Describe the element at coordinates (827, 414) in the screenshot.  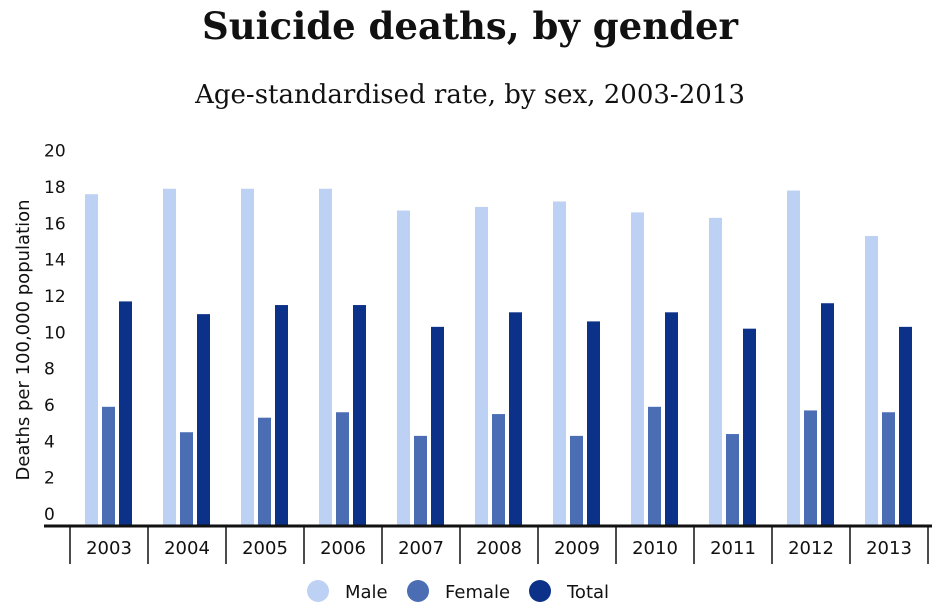
I see `bar-total-2012` at that location.